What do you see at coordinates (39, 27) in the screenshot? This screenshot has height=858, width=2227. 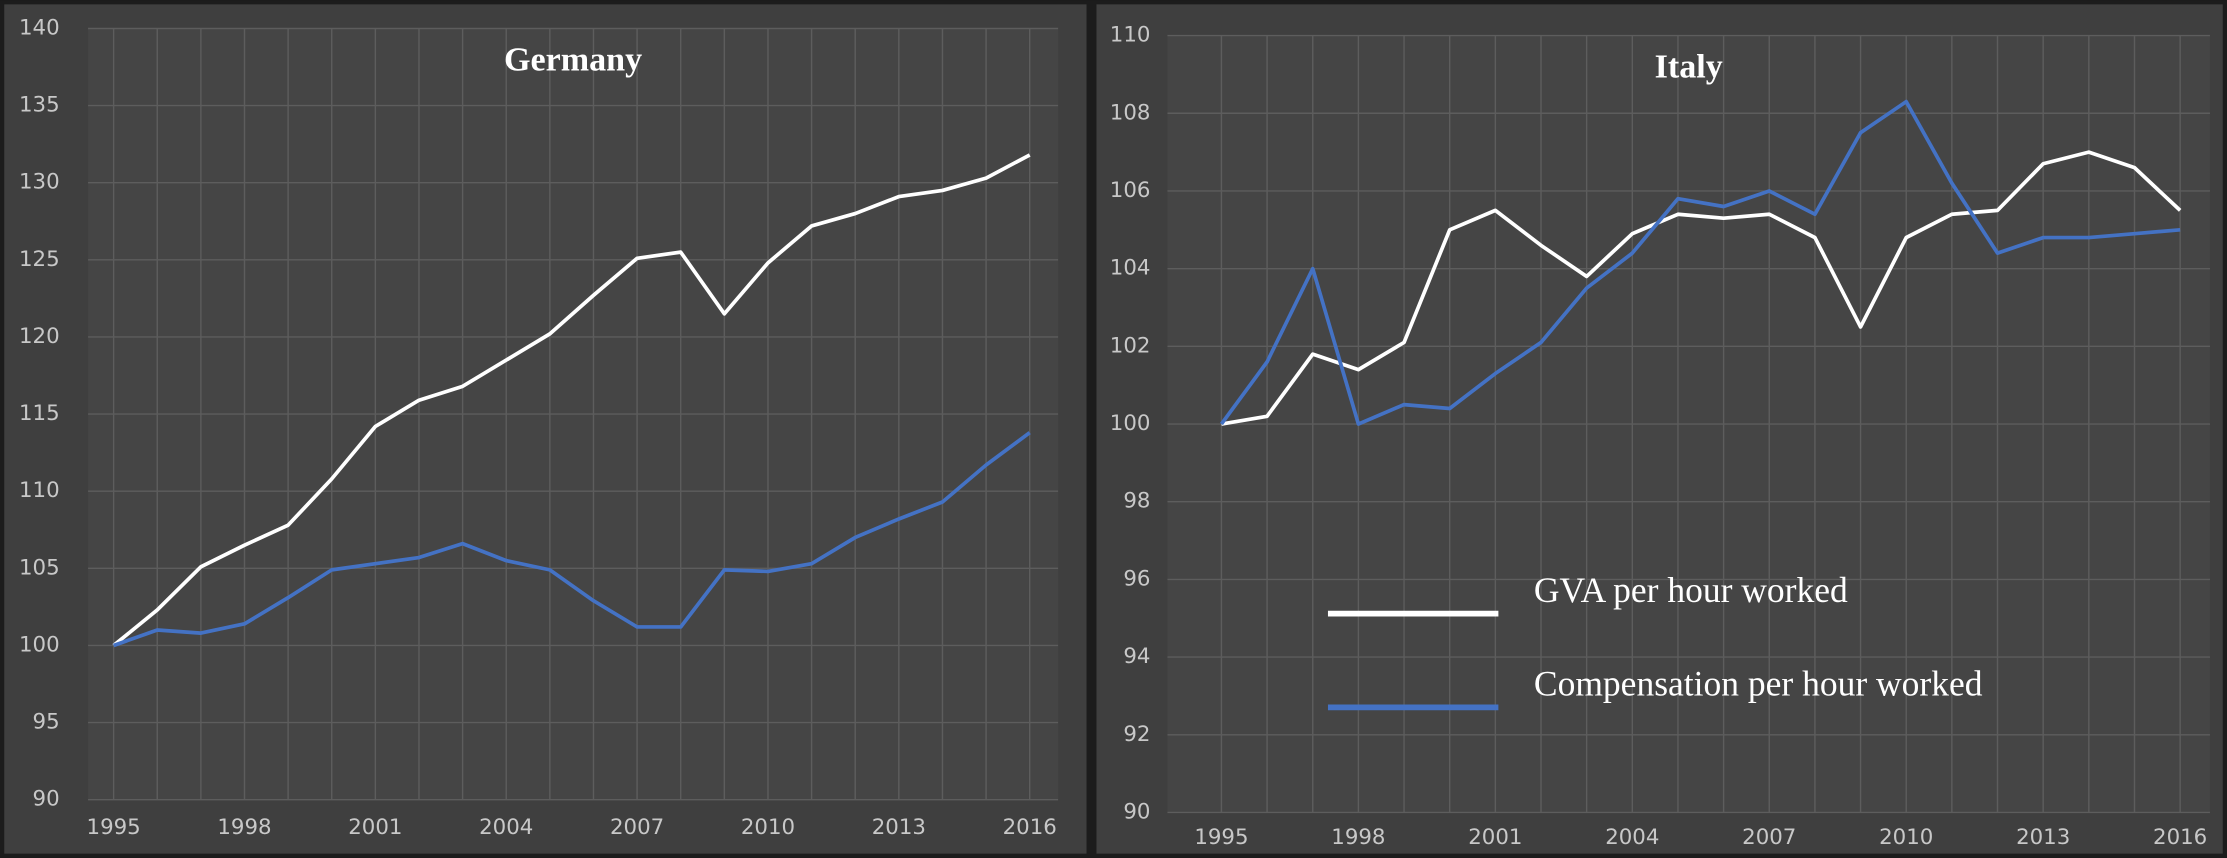 I see `y-tick-label: 140` at bounding box center [39, 27].